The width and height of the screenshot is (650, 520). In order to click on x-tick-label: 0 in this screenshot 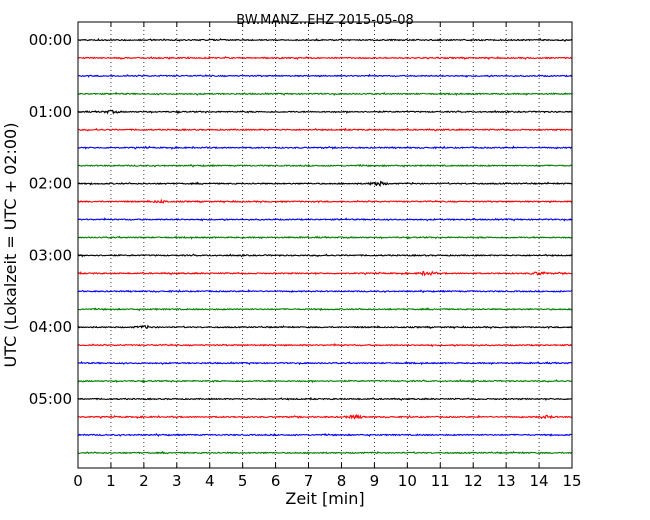, I will do `click(78, 481)`.